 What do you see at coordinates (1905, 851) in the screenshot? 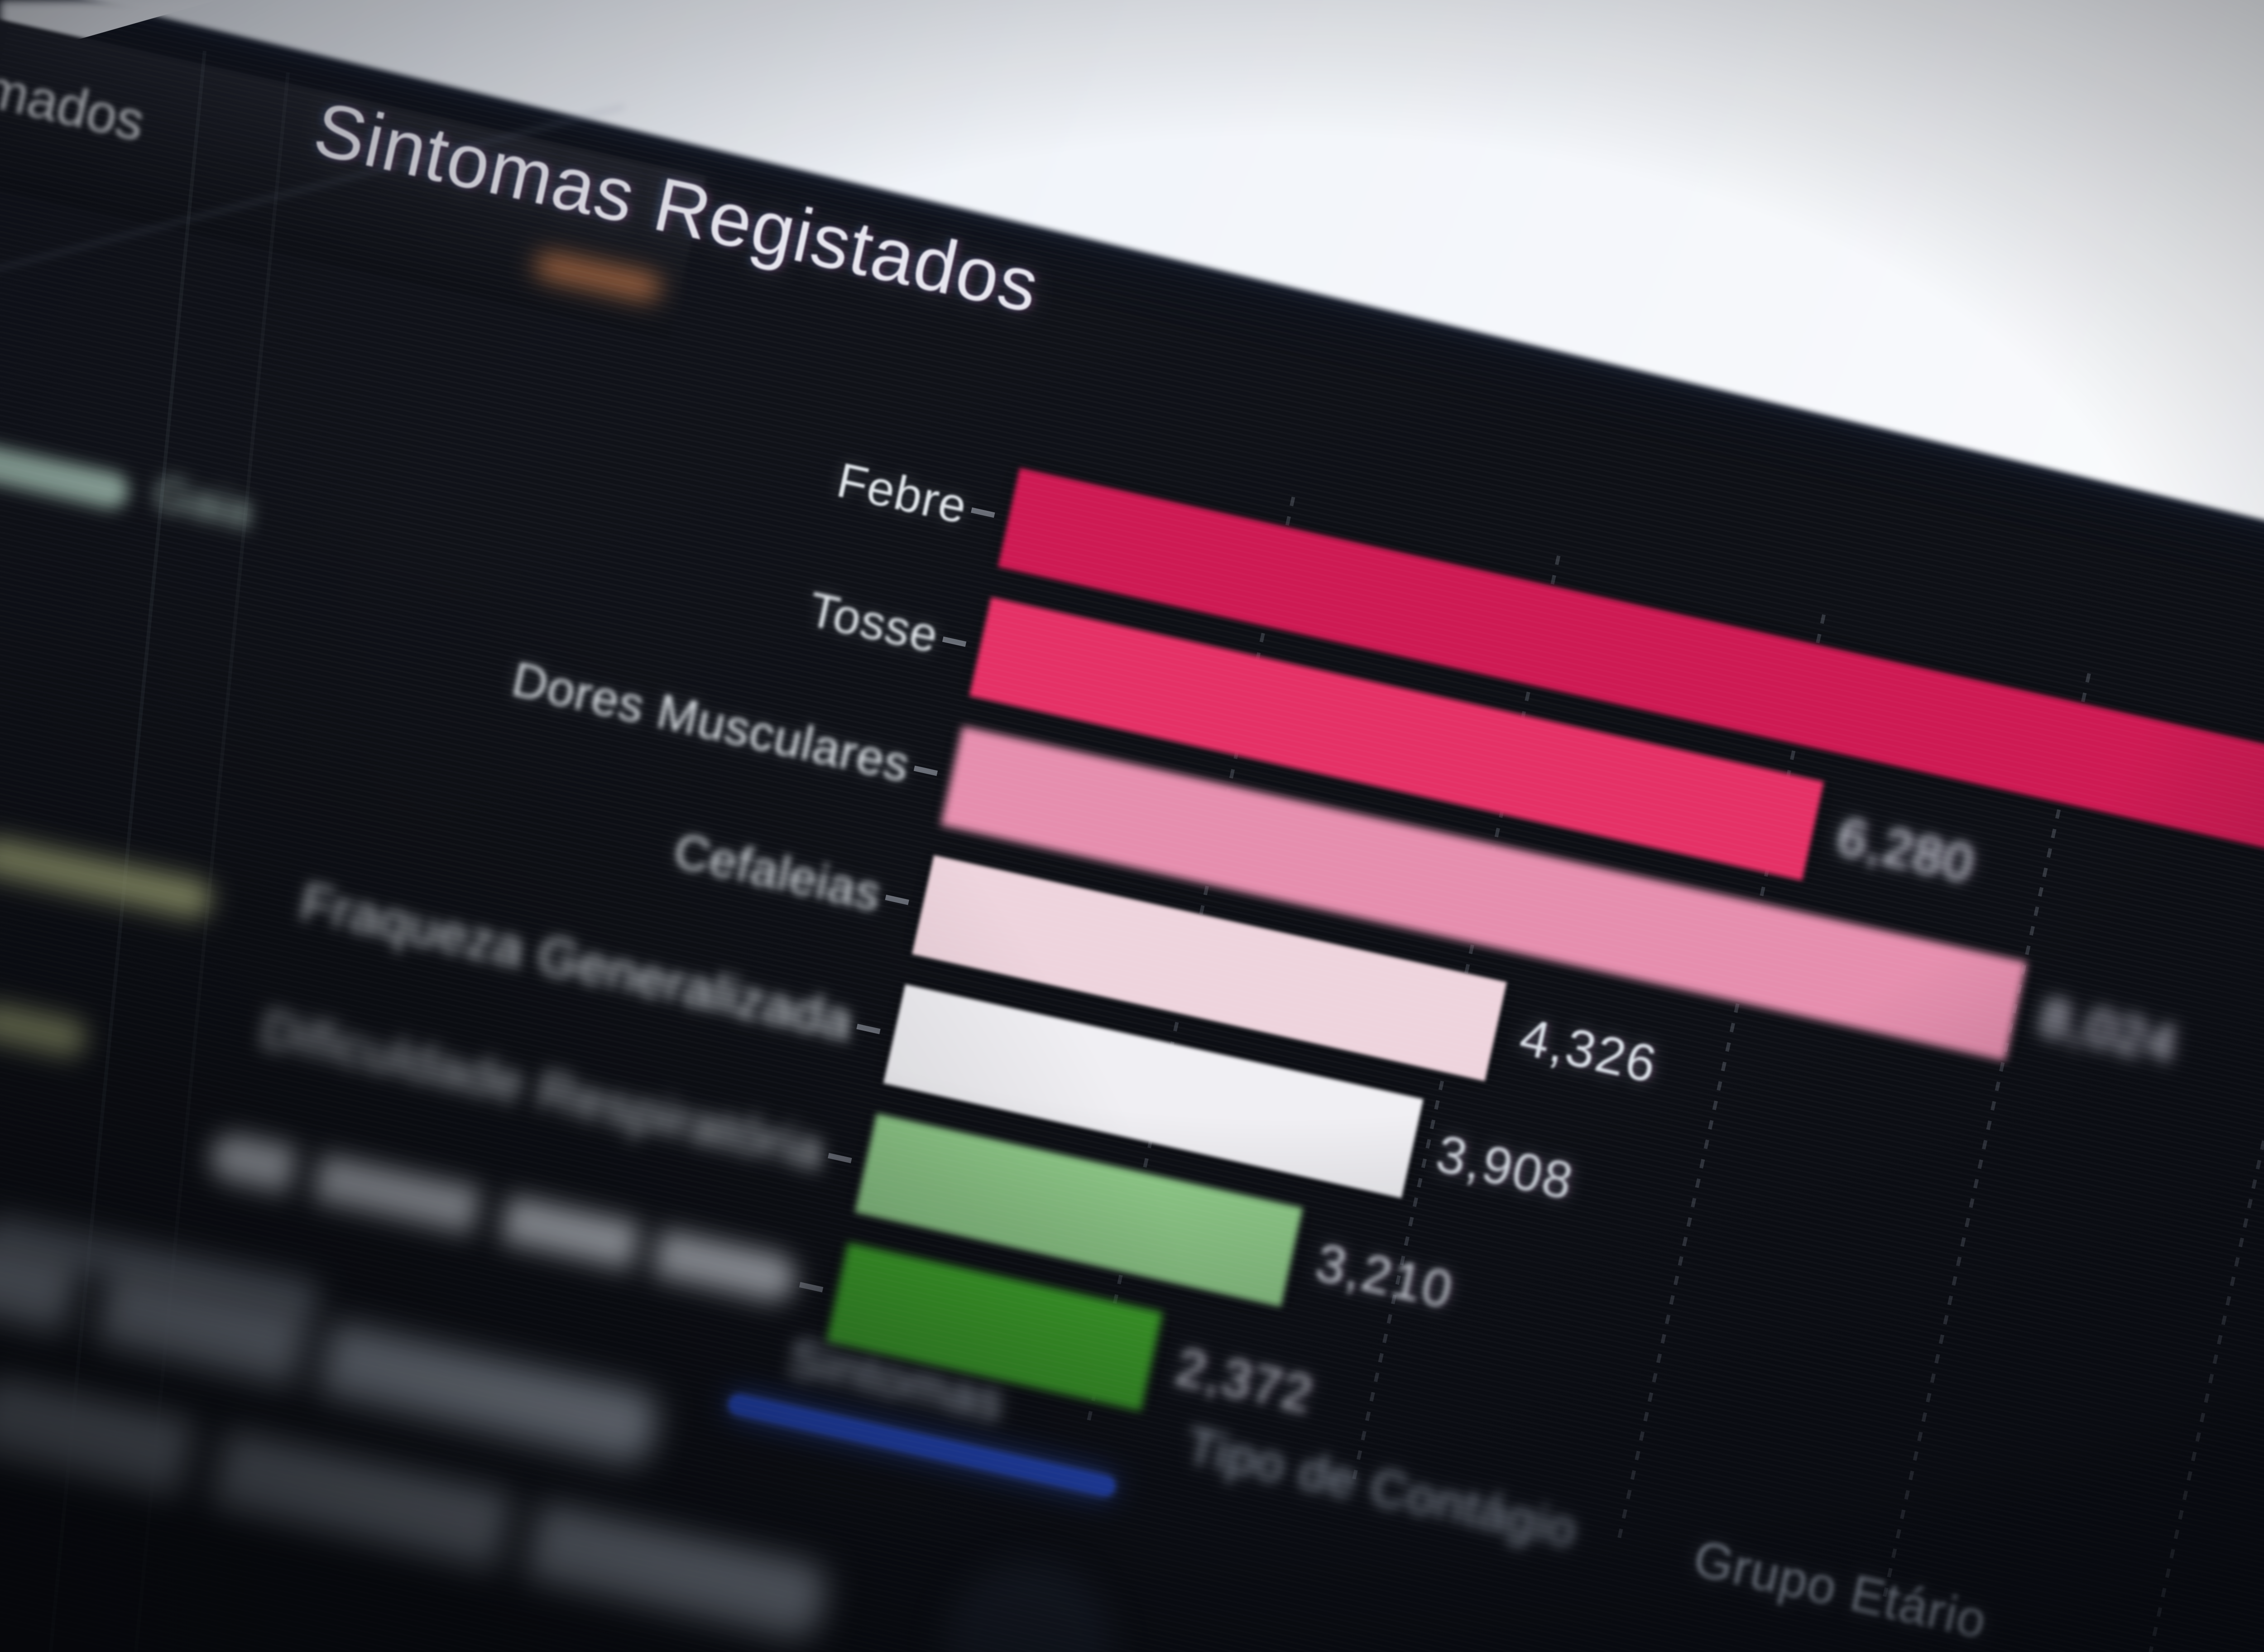
I see `bar-value: 6,280` at bounding box center [1905, 851].